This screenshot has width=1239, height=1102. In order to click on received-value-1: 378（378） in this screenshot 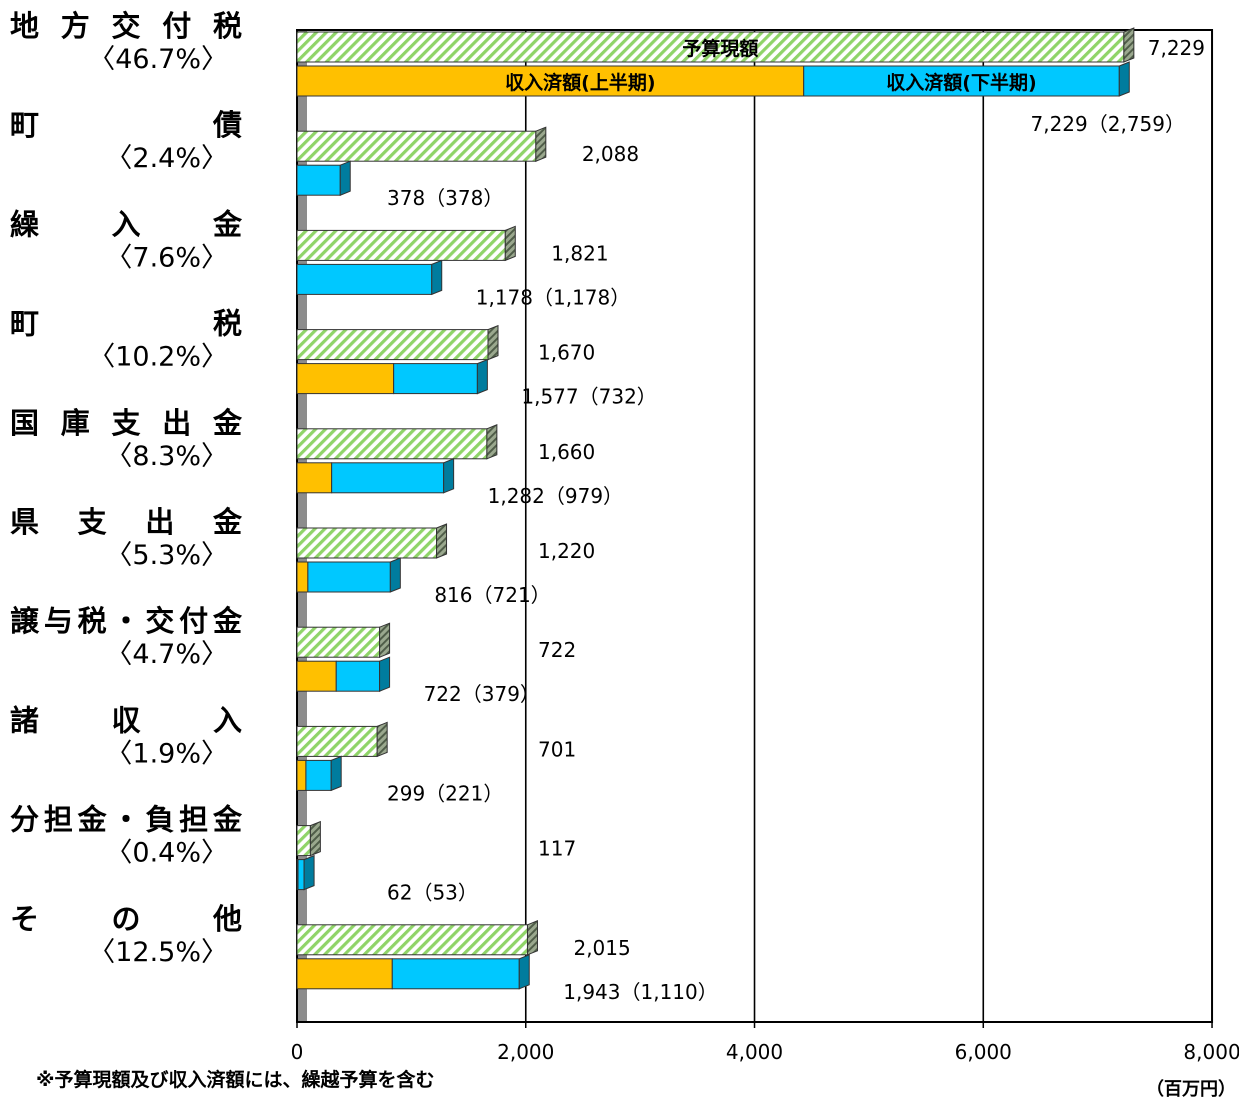, I will do `click(445, 198)`.